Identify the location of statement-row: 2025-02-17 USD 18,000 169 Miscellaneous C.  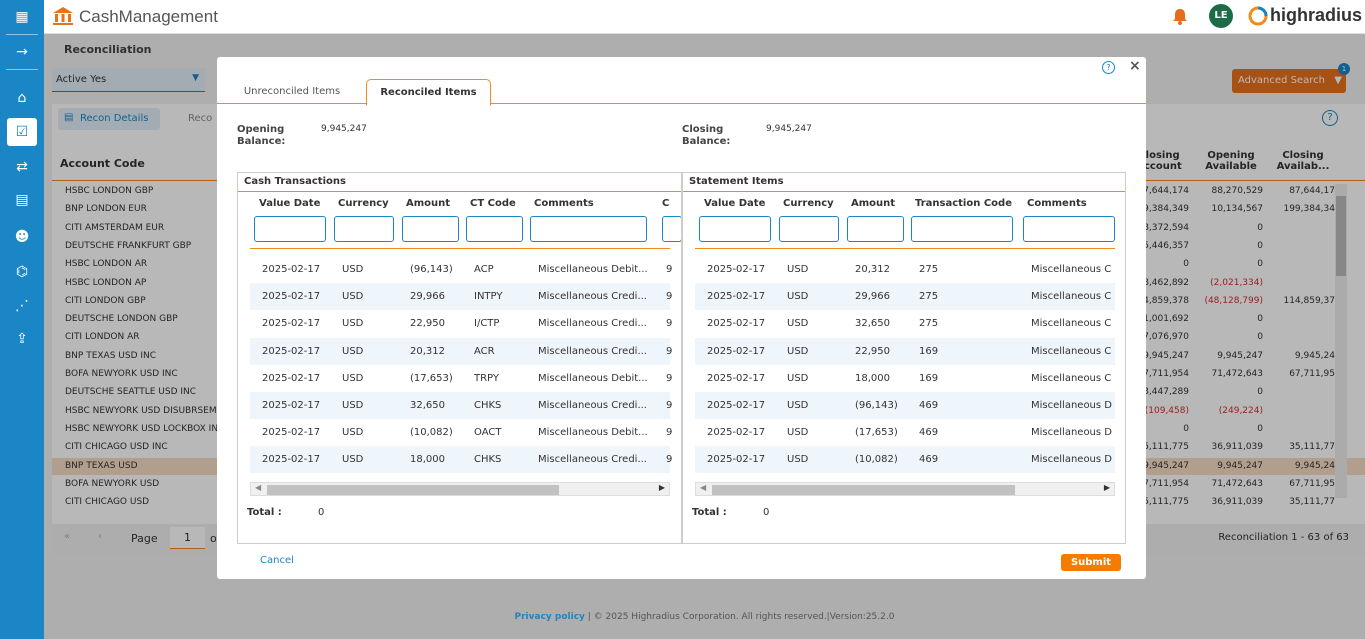
(905, 378).